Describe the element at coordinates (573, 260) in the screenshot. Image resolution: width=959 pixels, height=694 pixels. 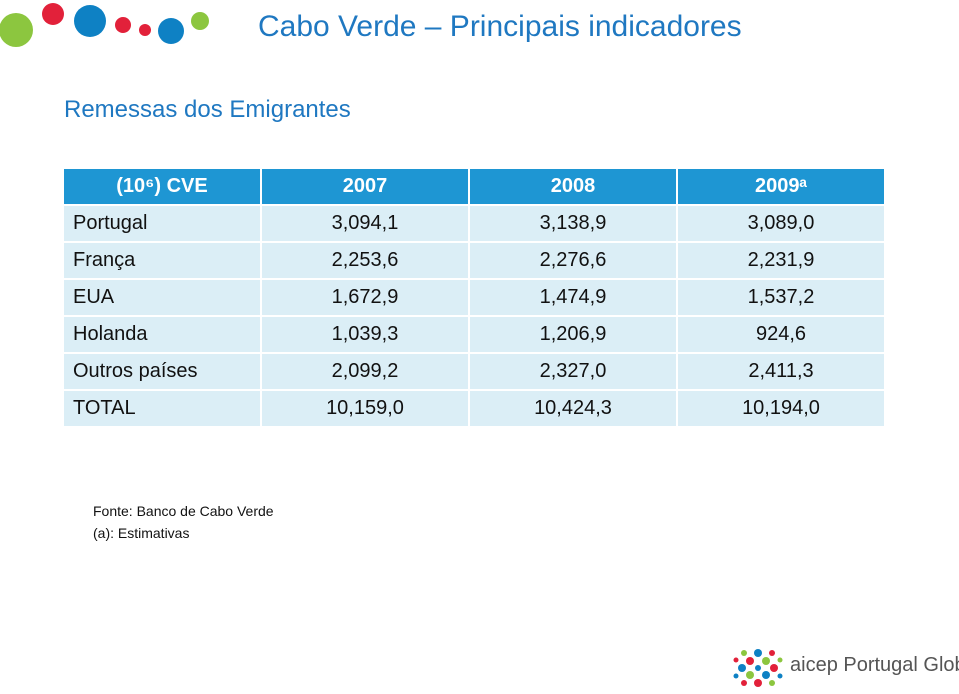
I see `cell: 2,276,6` at that location.